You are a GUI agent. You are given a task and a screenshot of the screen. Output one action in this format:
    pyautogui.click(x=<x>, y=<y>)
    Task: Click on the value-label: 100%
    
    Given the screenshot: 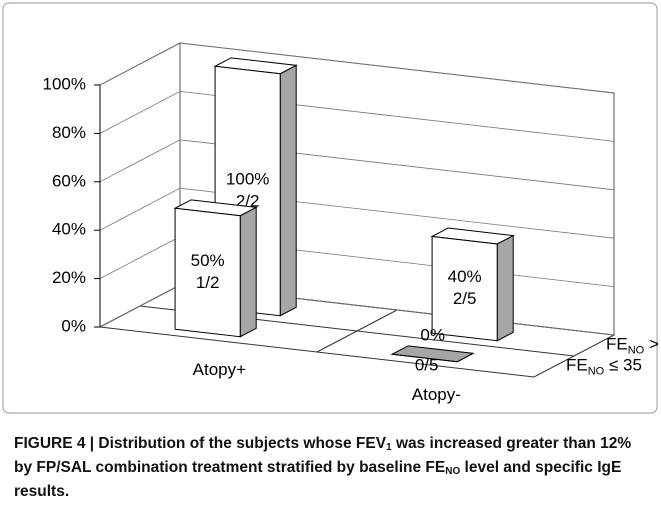 What is the action you would take?
    pyautogui.click(x=247, y=178)
    